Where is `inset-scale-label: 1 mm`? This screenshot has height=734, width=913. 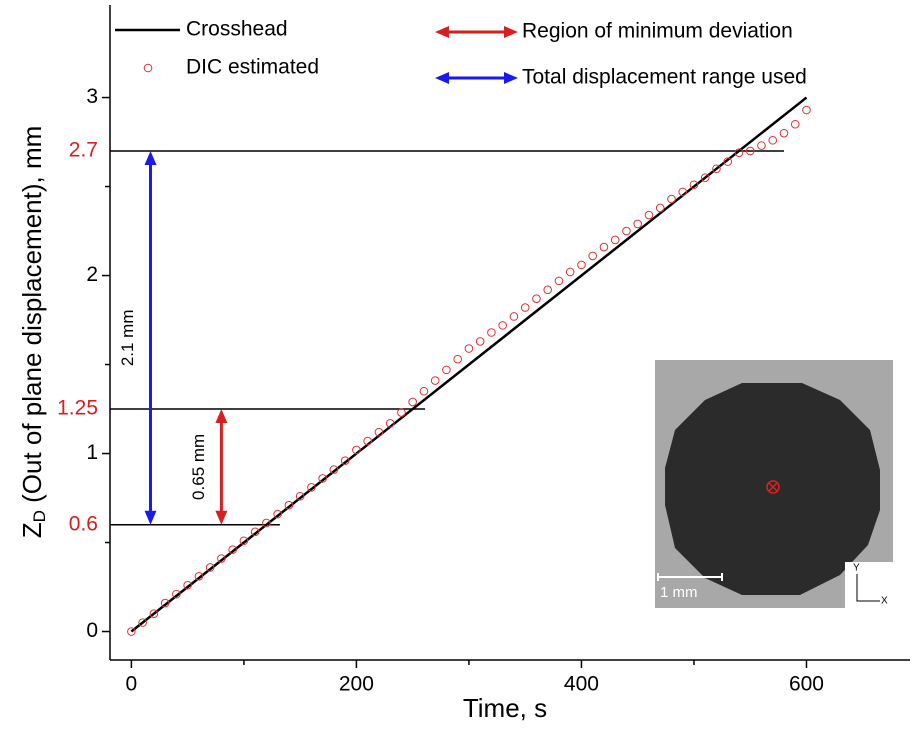
inset-scale-label: 1 mm is located at coordinates (679, 592).